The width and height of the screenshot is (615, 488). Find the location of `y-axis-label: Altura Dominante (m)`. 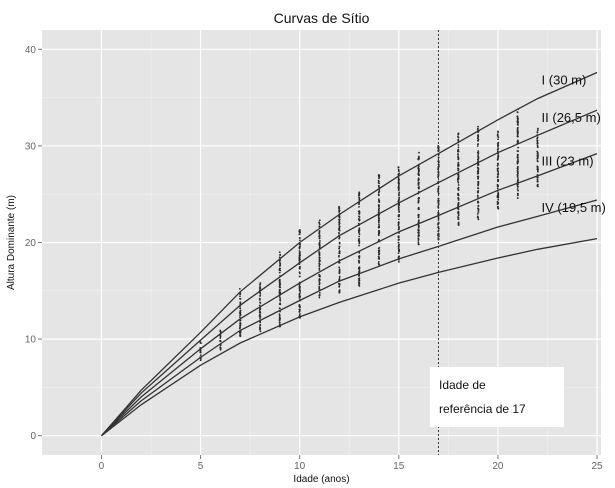

y-axis-label: Altura Dominante (m) is located at coordinates (11, 242).